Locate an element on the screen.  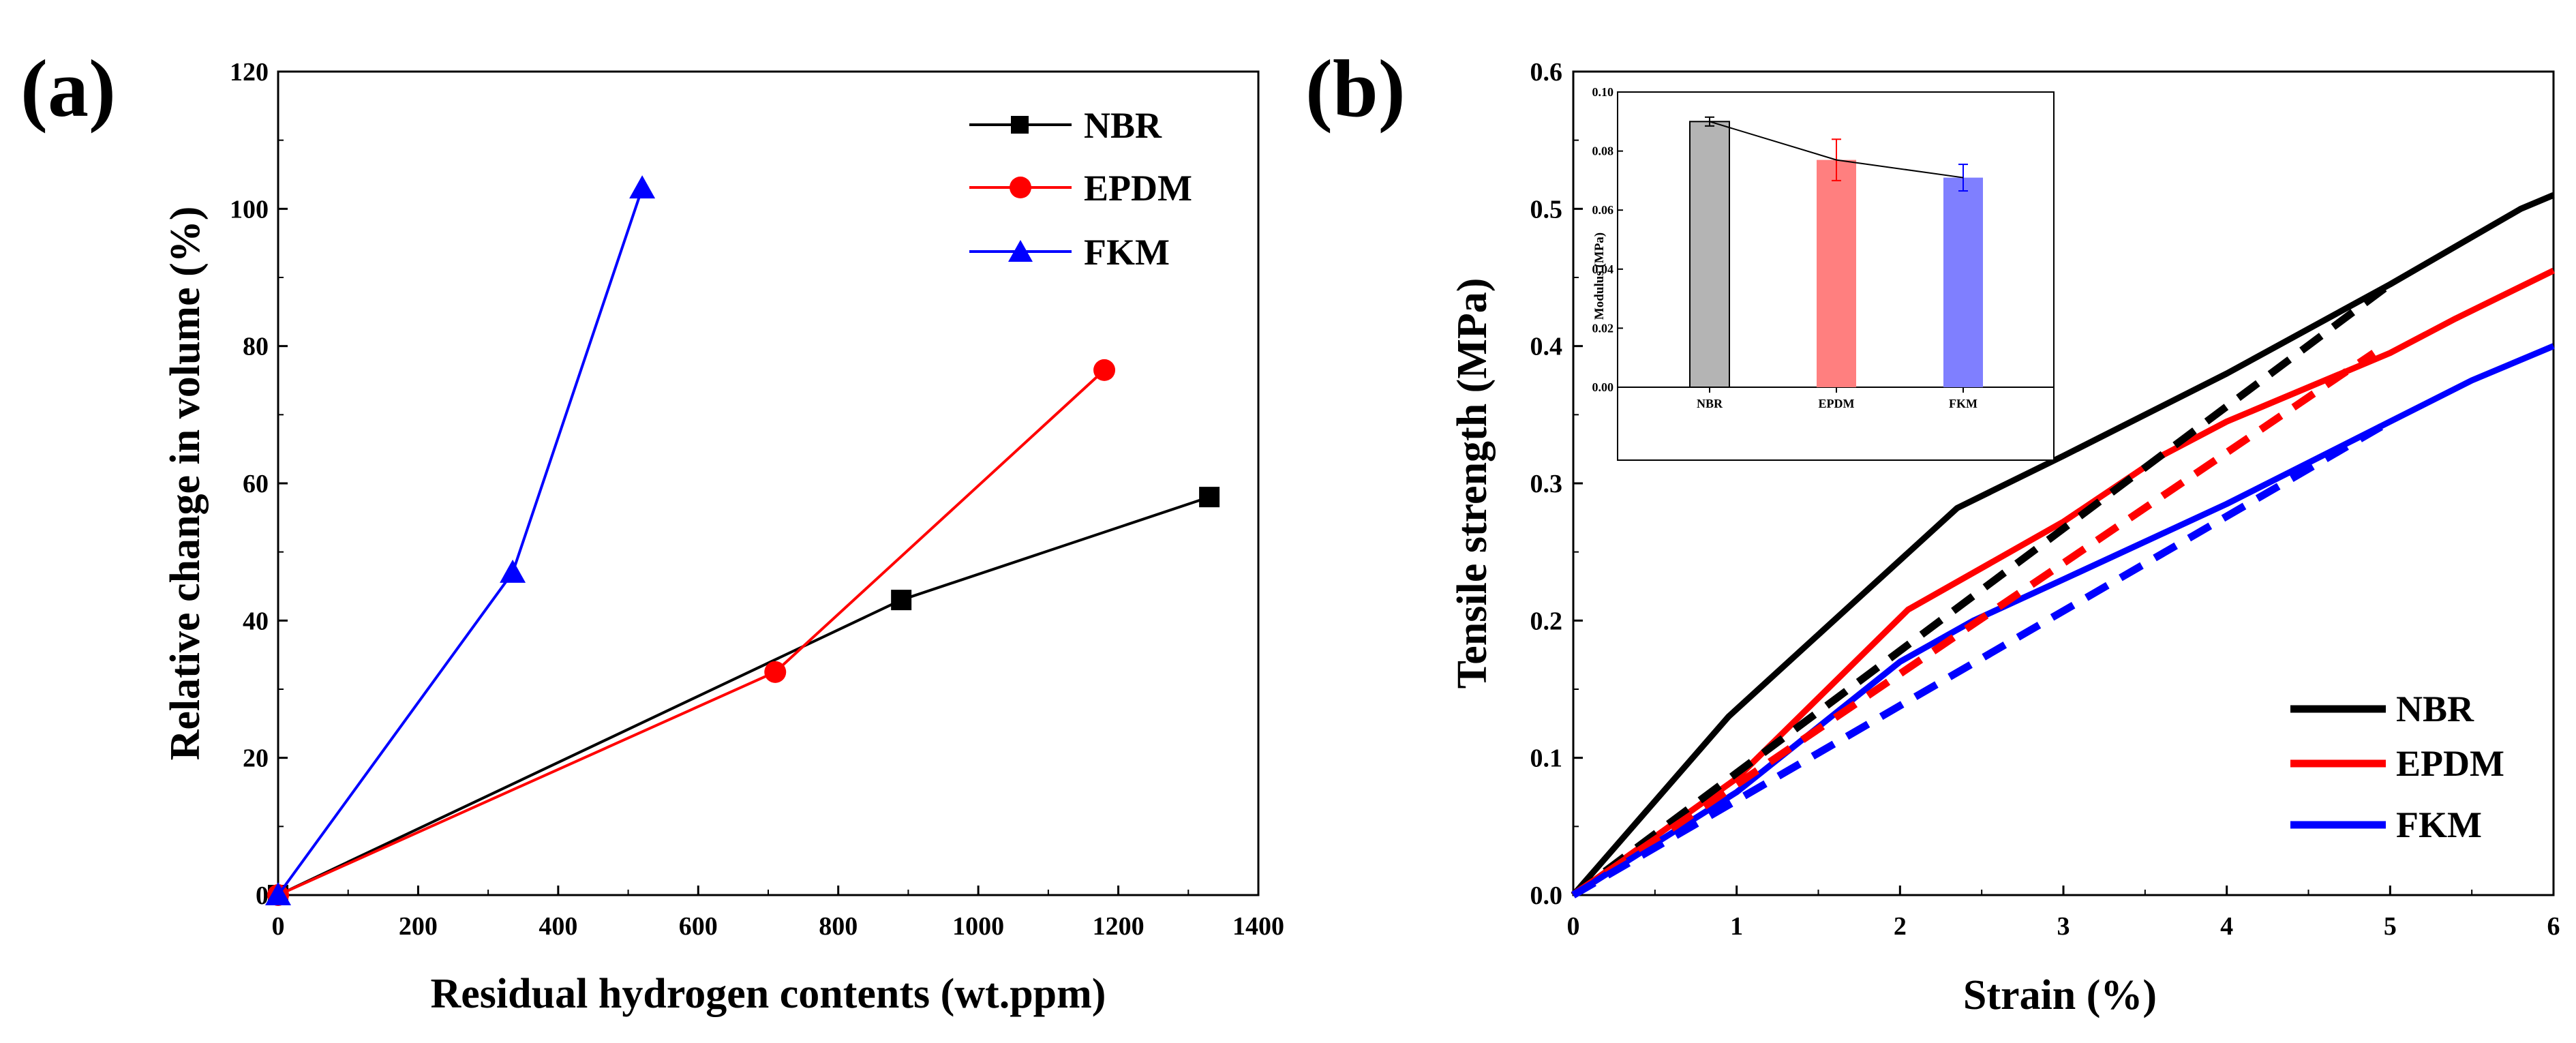
y-tick-label: 0.6 is located at coordinates (1546, 72).